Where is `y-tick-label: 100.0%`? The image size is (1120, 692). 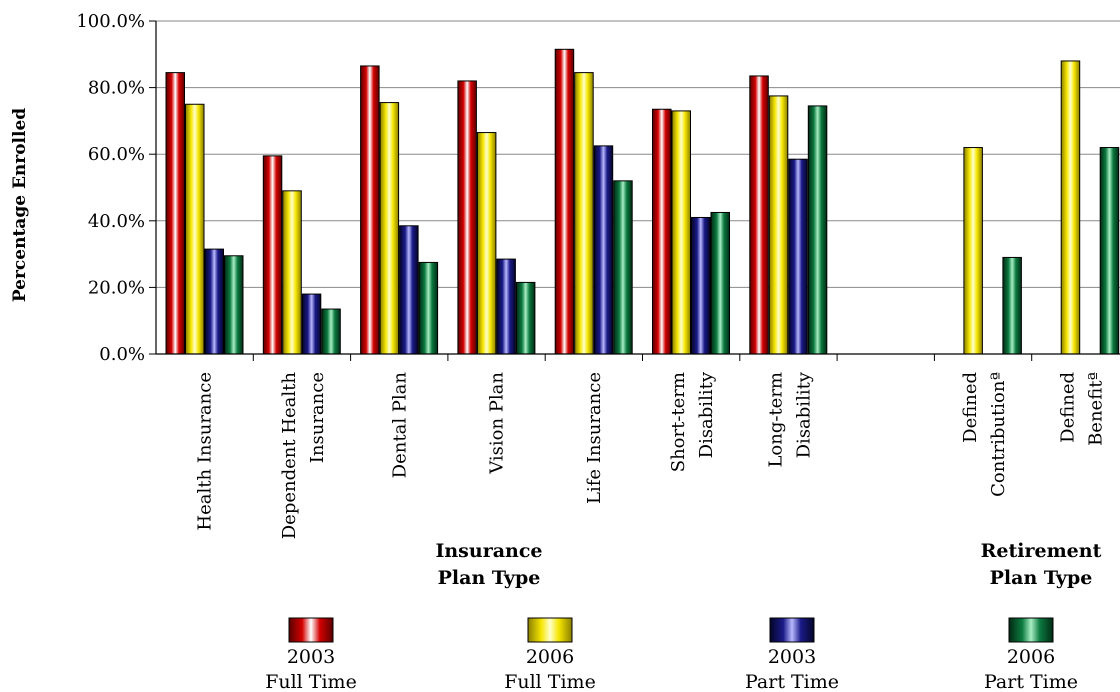
y-tick-label: 100.0% is located at coordinates (110, 21).